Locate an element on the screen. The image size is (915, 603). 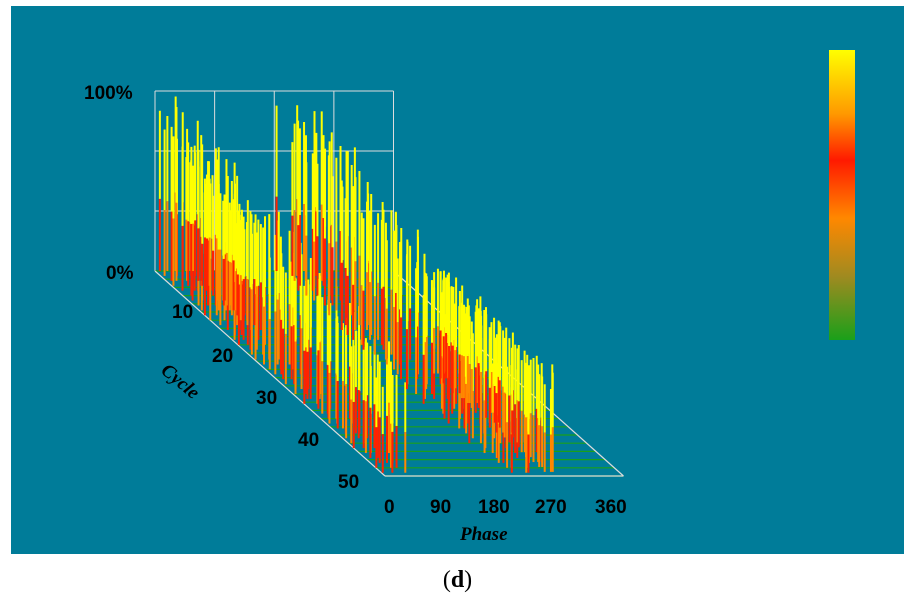
y-tick-label-20: 20 is located at coordinates (222, 356).